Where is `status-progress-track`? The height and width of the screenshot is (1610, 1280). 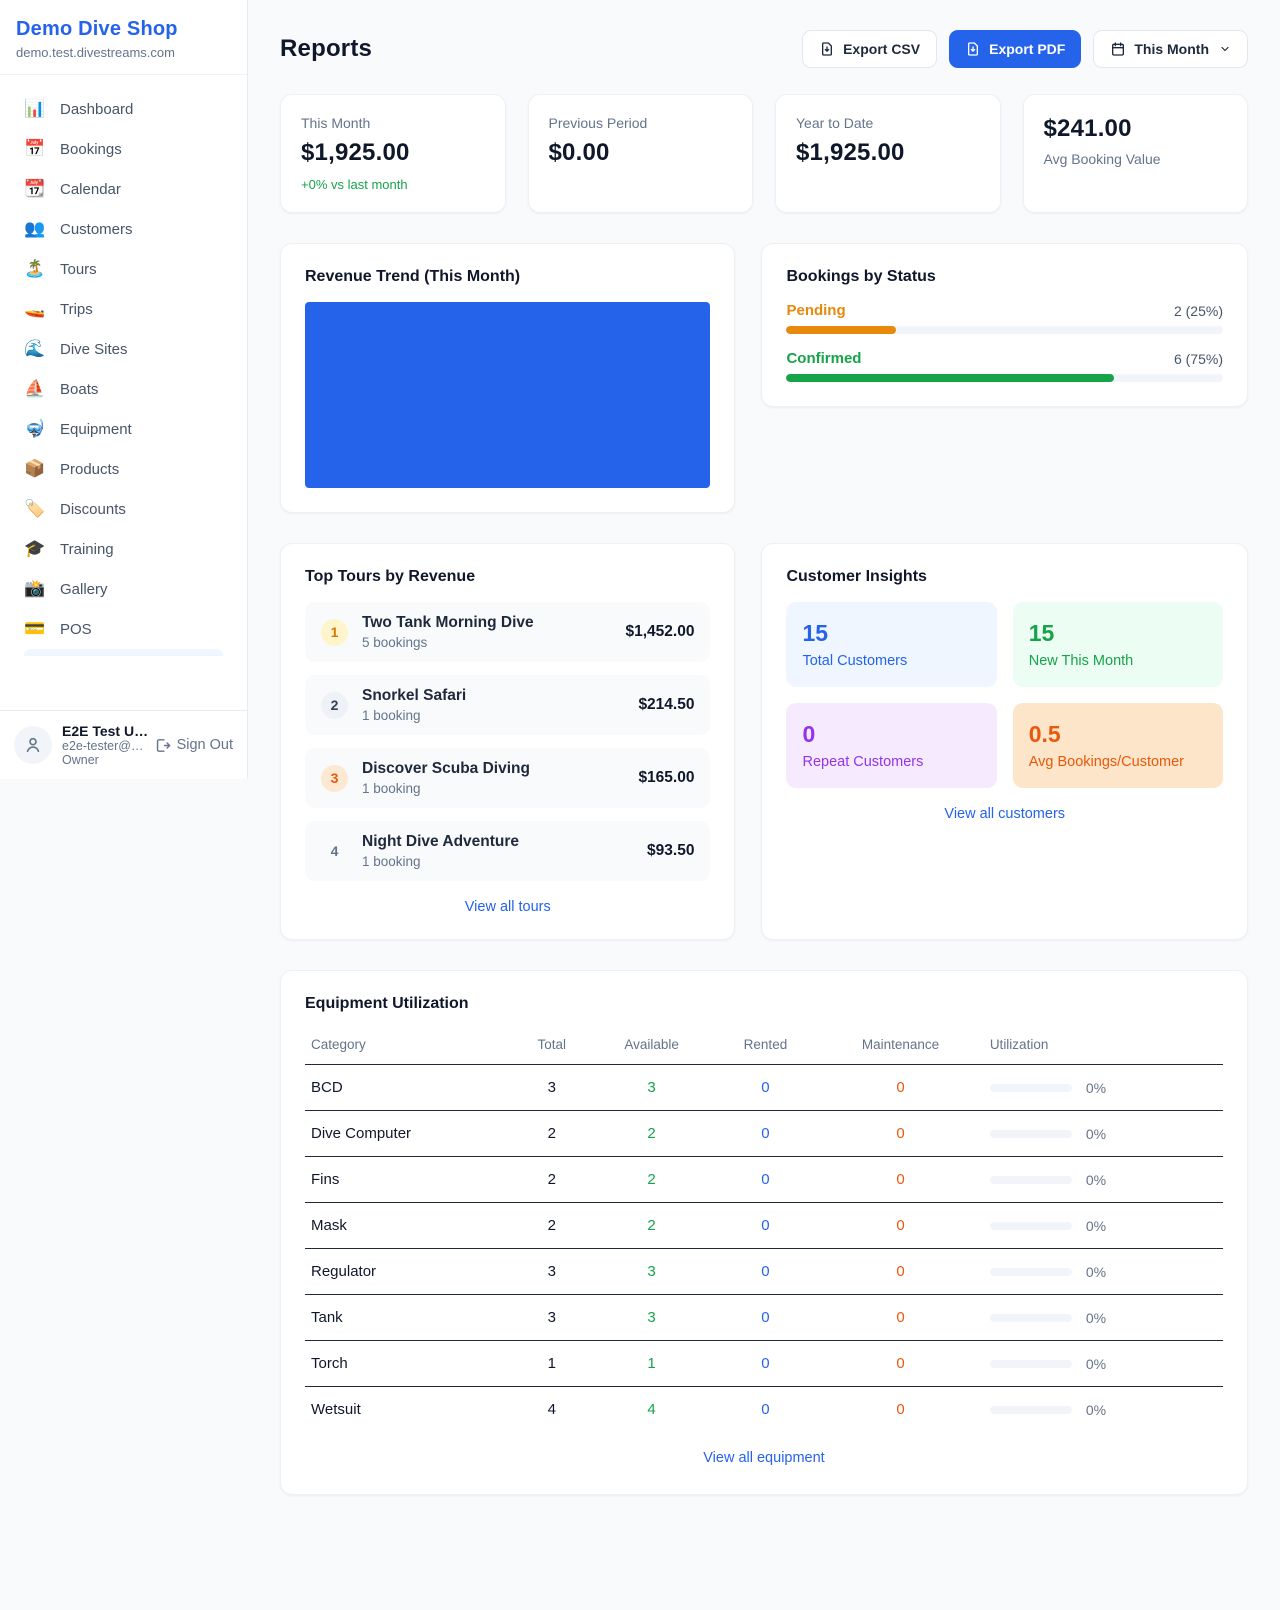 status-progress-track is located at coordinates (1004, 378).